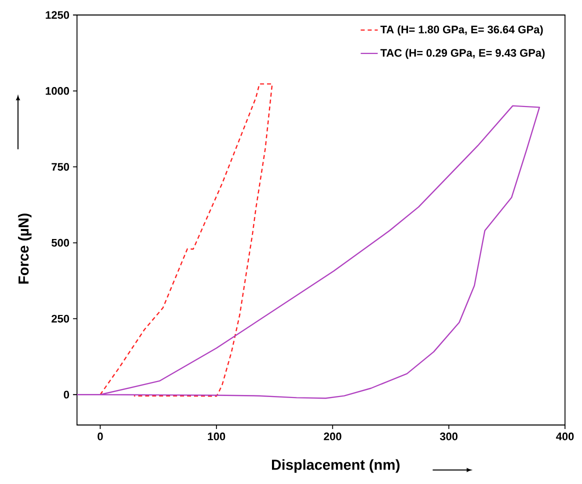 The image size is (582, 484). I want to click on x-tick-label: 100, so click(217, 436).